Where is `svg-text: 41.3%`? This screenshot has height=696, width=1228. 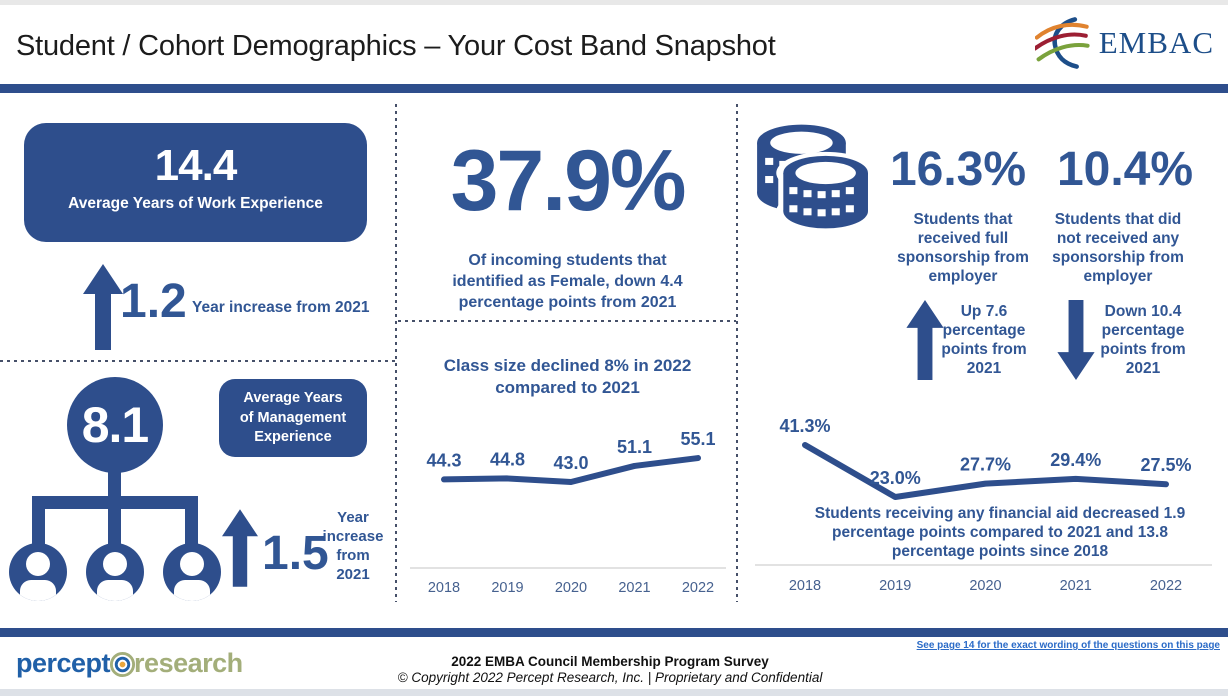 svg-text: 41.3% is located at coordinates (804, 426).